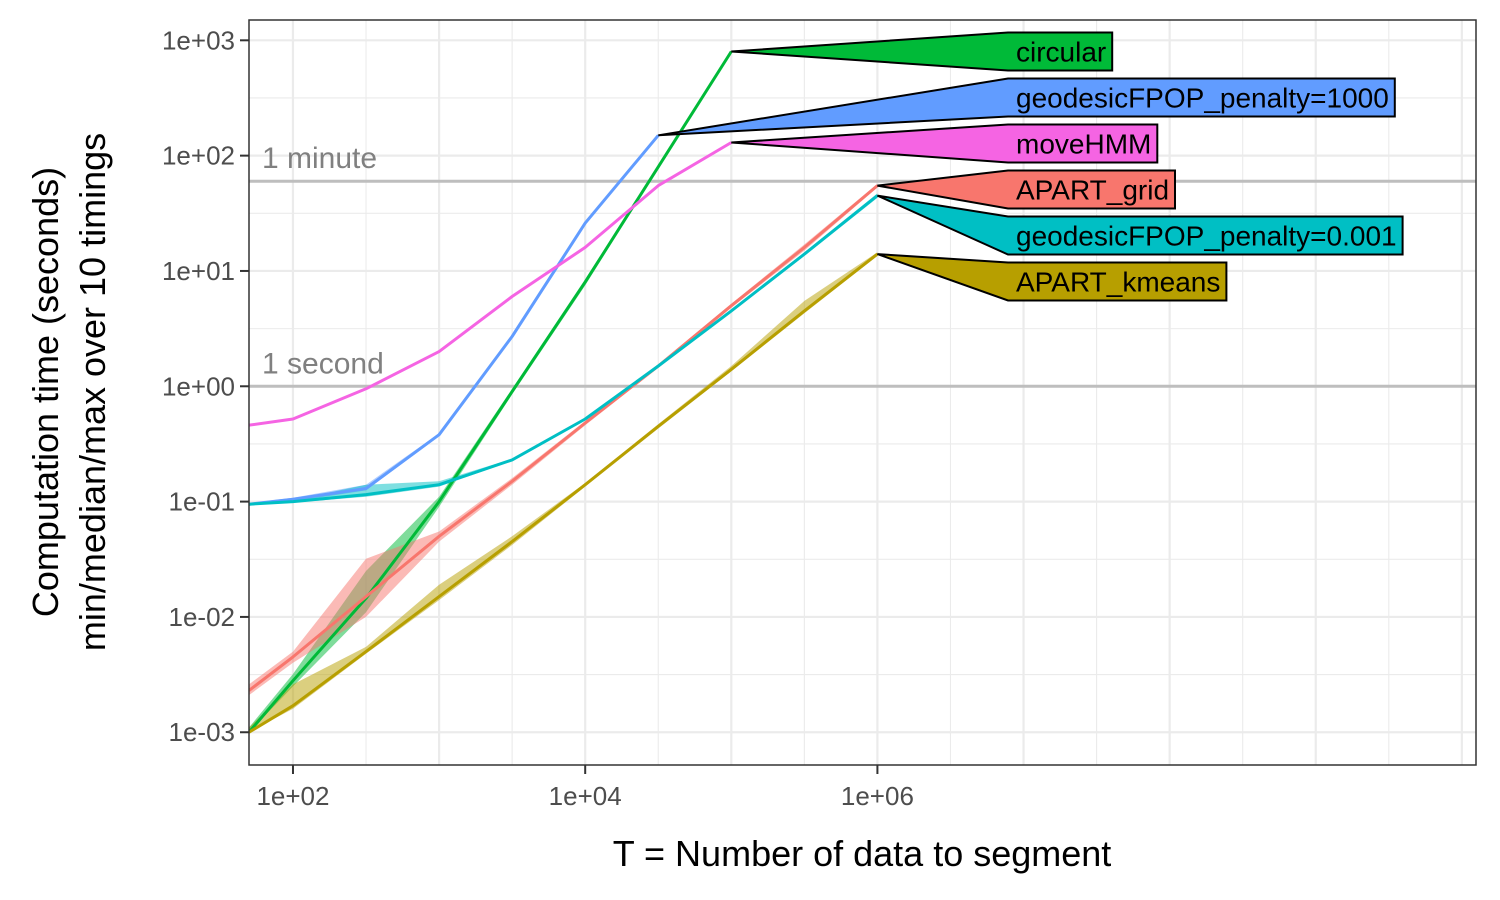  Describe the element at coordinates (1202, 97) in the screenshot. I see `label-text-geodesicfpop-penalty-1000: geodesicFPOP_penalty=1000` at that location.